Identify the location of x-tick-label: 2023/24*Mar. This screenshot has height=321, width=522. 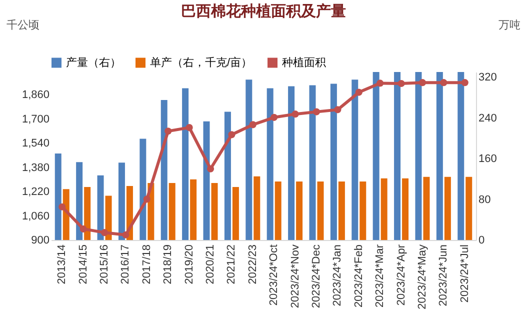
(380, 276).